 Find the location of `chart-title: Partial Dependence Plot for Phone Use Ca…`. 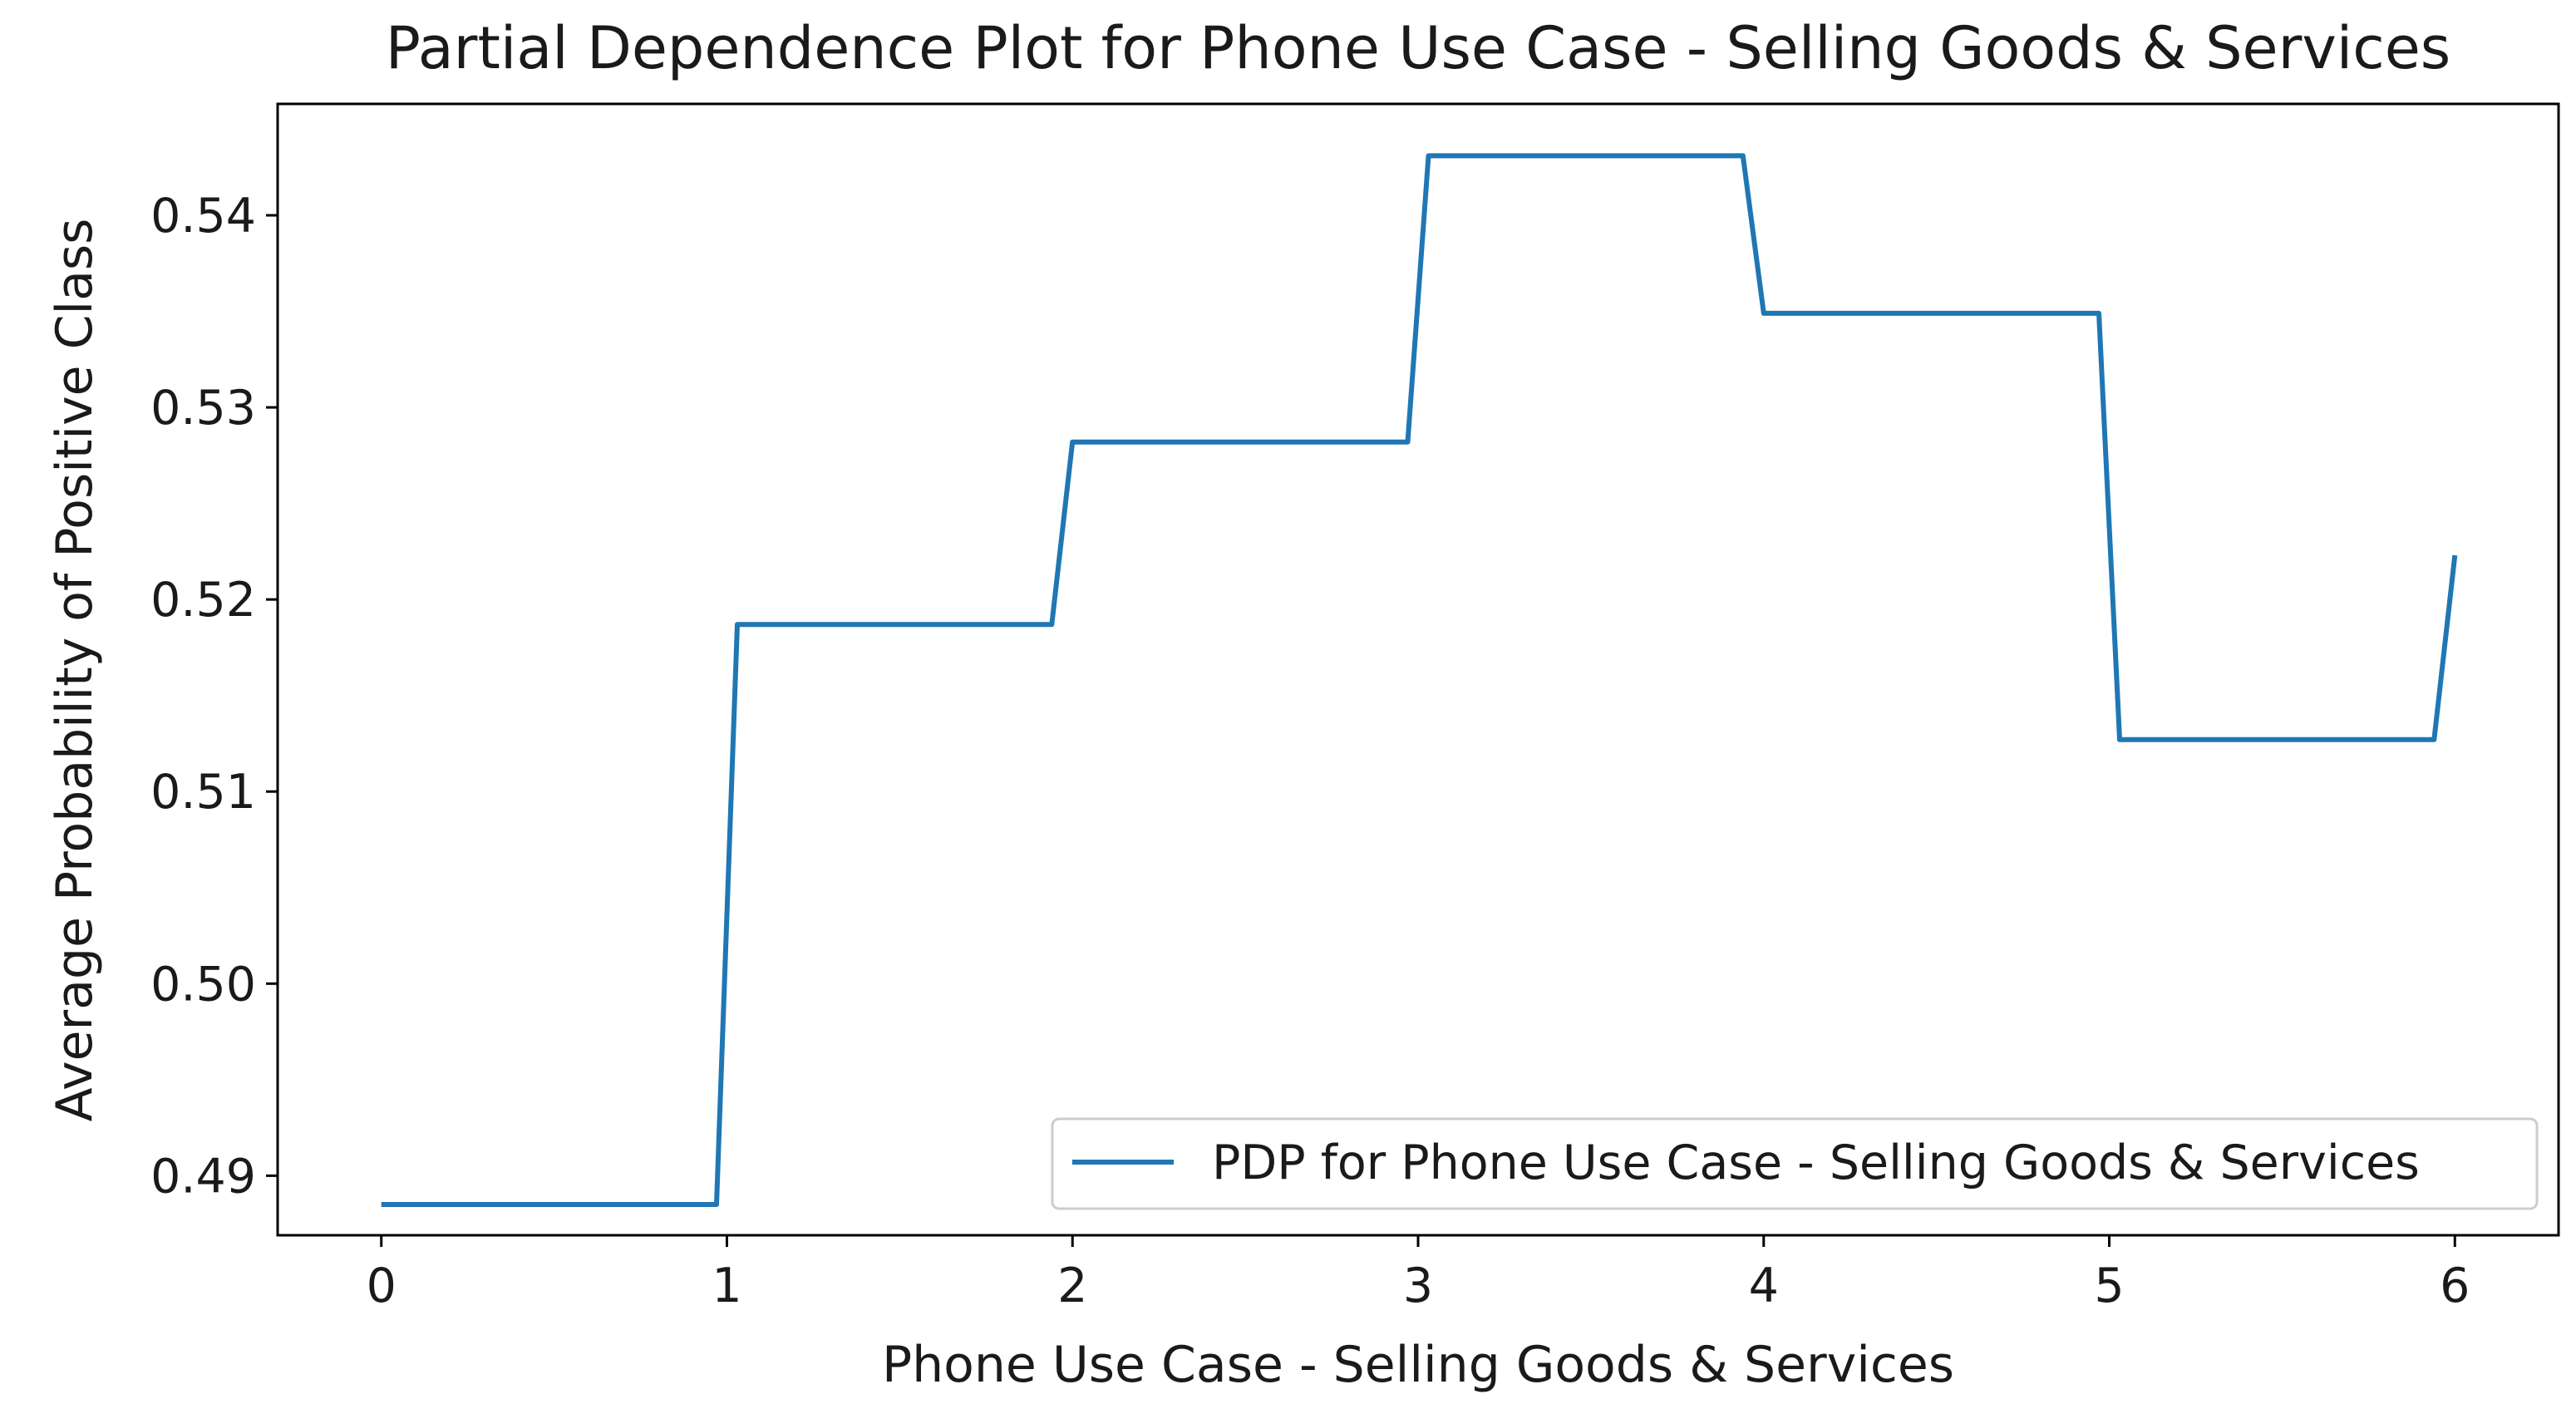

chart-title: Partial Dependence Plot for Phone Use Ca… is located at coordinates (1418, 48).